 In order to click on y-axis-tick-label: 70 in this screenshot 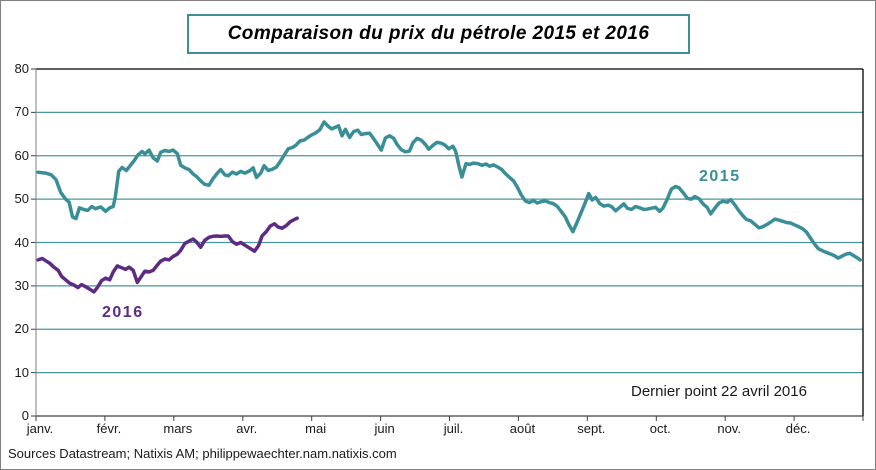, I will do `click(21, 112)`.